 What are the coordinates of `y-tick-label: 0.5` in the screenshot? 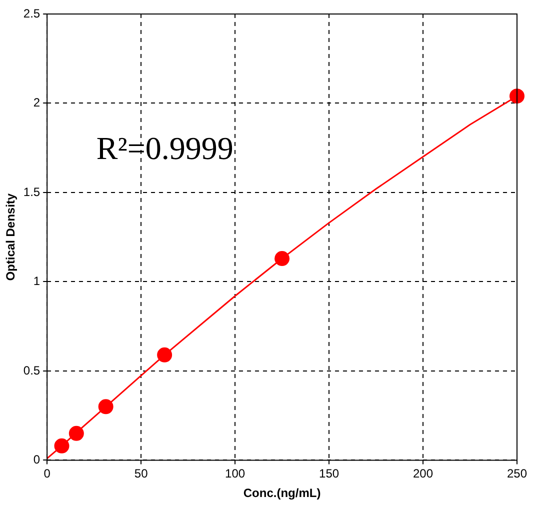 It's located at (31, 370).